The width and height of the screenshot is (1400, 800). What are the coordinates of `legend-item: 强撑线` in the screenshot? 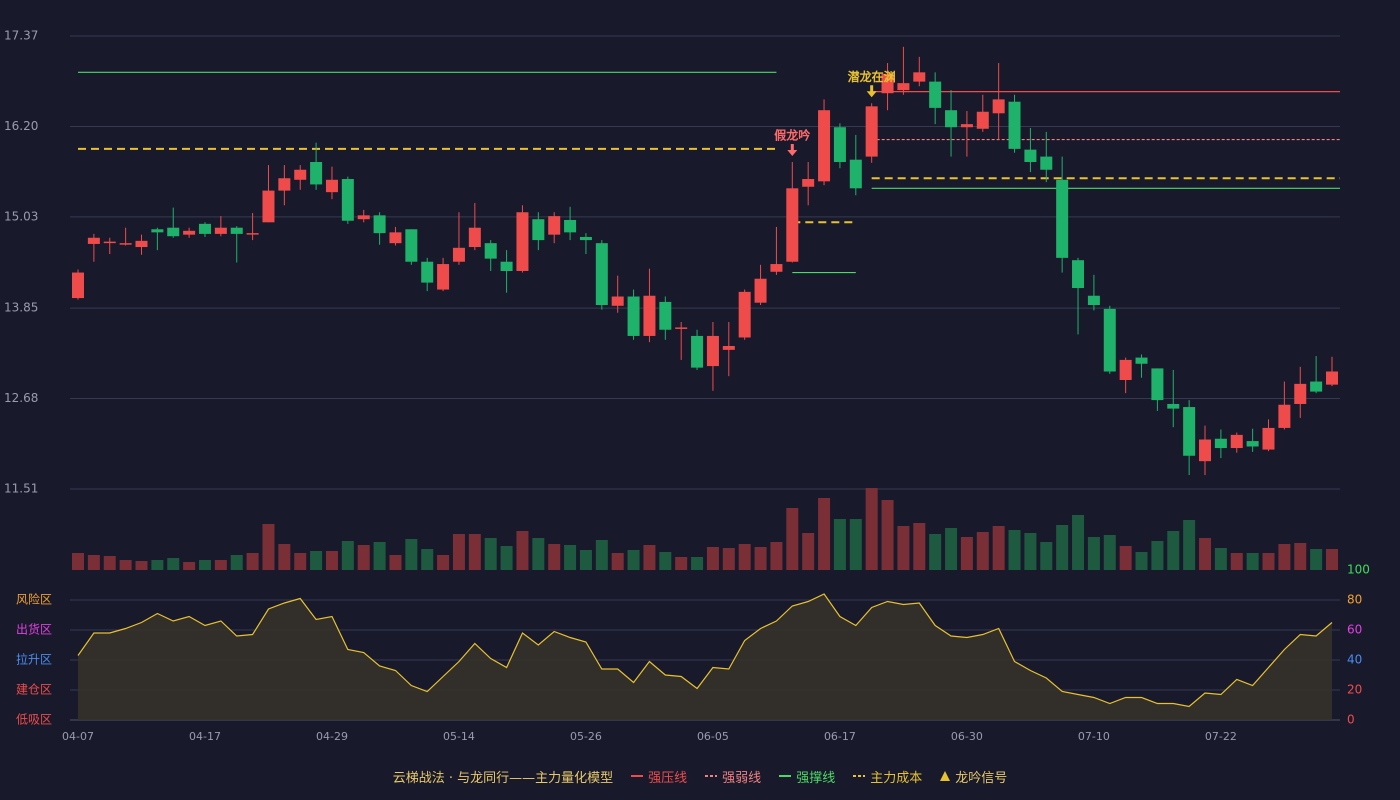 It's located at (807, 776).